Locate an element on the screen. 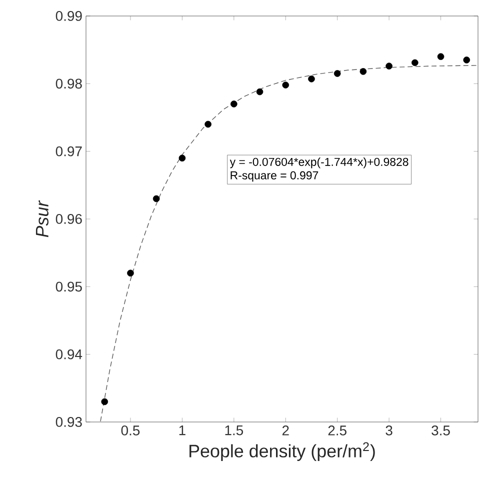  y-tick-label: 0.95 is located at coordinates (69, 287).